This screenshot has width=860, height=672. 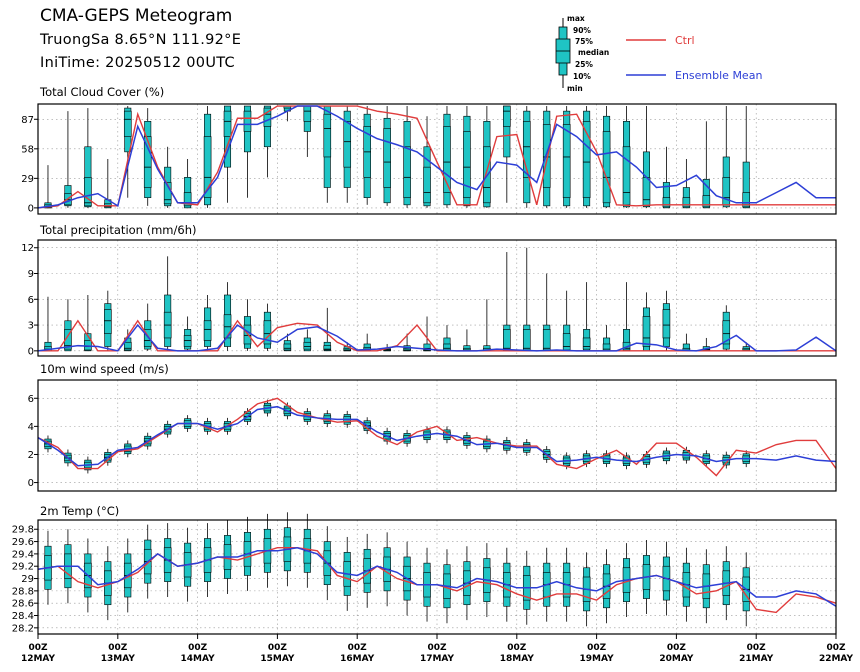 I want to click on legend-label-3: median, so click(x=593, y=52).